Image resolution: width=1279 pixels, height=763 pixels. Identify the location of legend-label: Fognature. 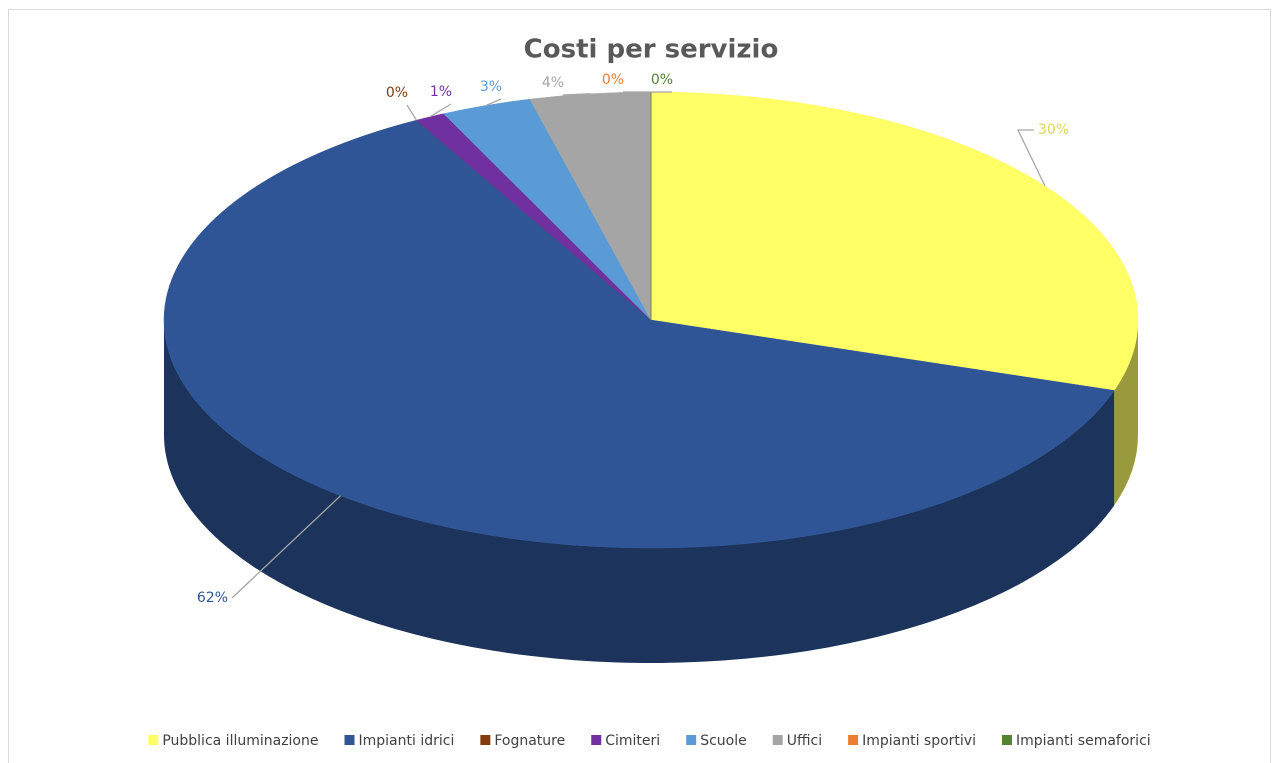
(529, 741).